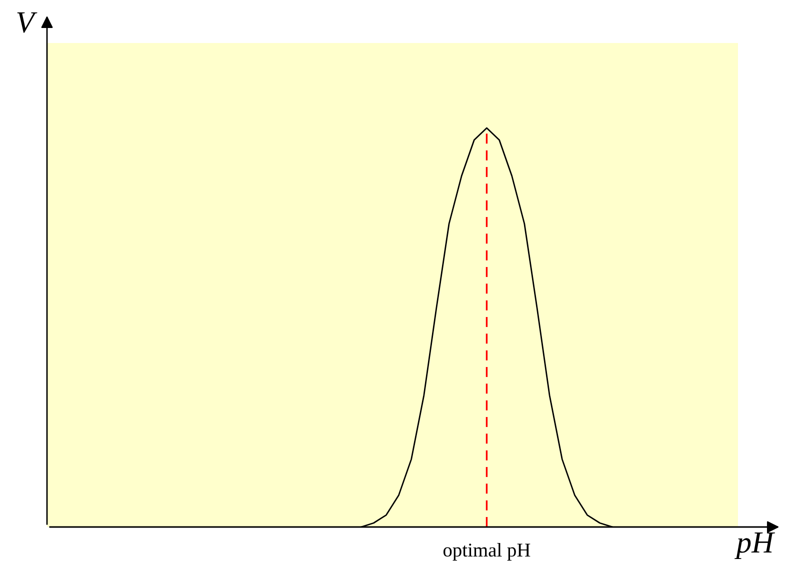  Describe the element at coordinates (486, 551) in the screenshot. I see `text: optimal pH` at that location.